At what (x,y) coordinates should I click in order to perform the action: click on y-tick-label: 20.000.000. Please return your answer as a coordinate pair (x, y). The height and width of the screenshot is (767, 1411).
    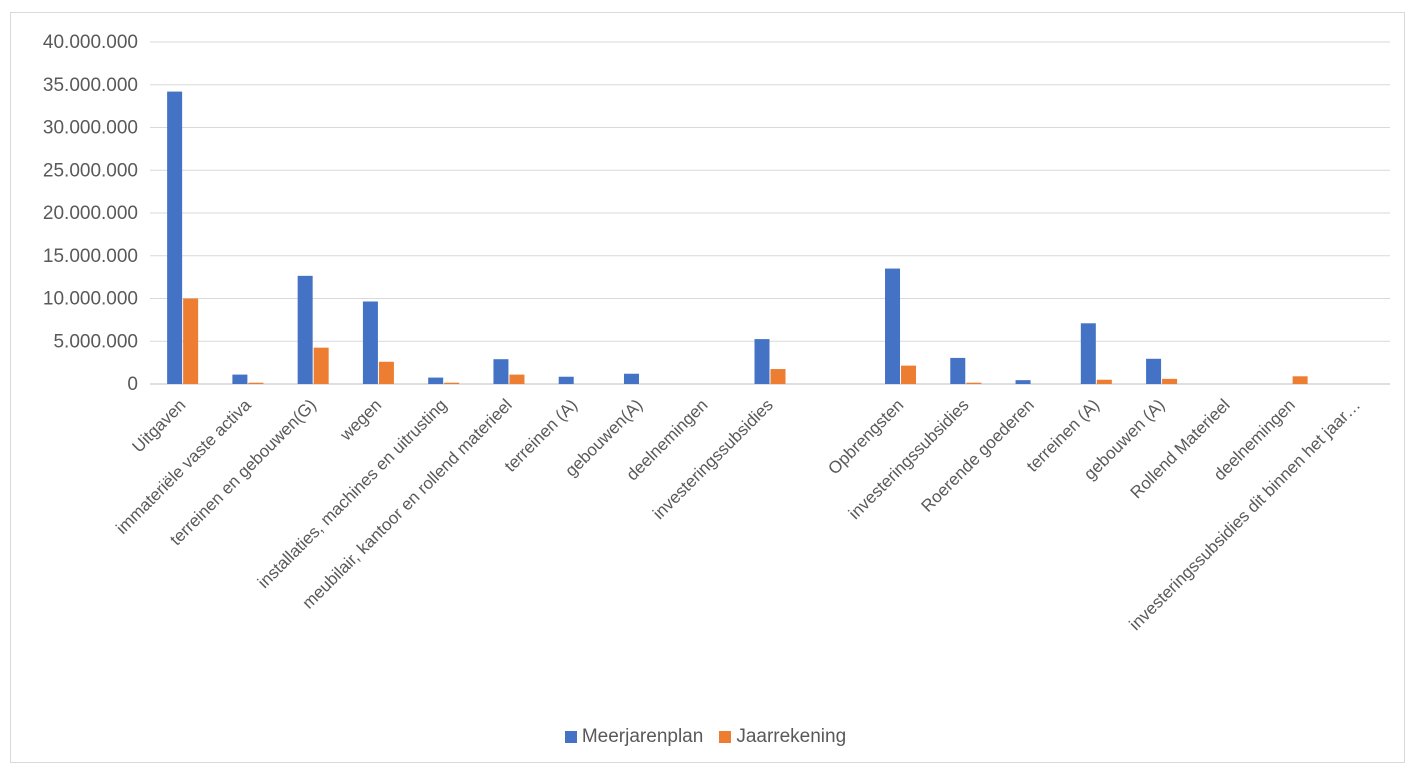
    Looking at the image, I should click on (90, 213).